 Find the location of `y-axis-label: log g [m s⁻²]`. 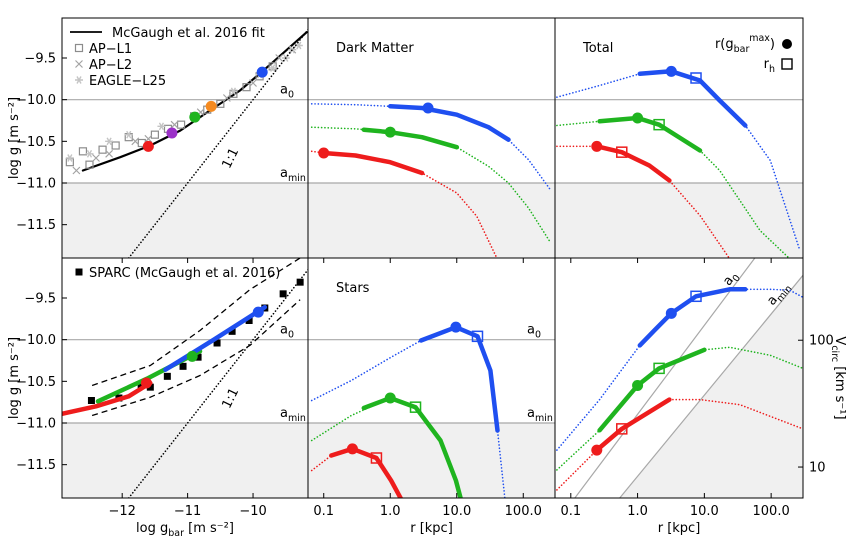

y-axis-label: log g [m s⁻²] is located at coordinates (14, 138).